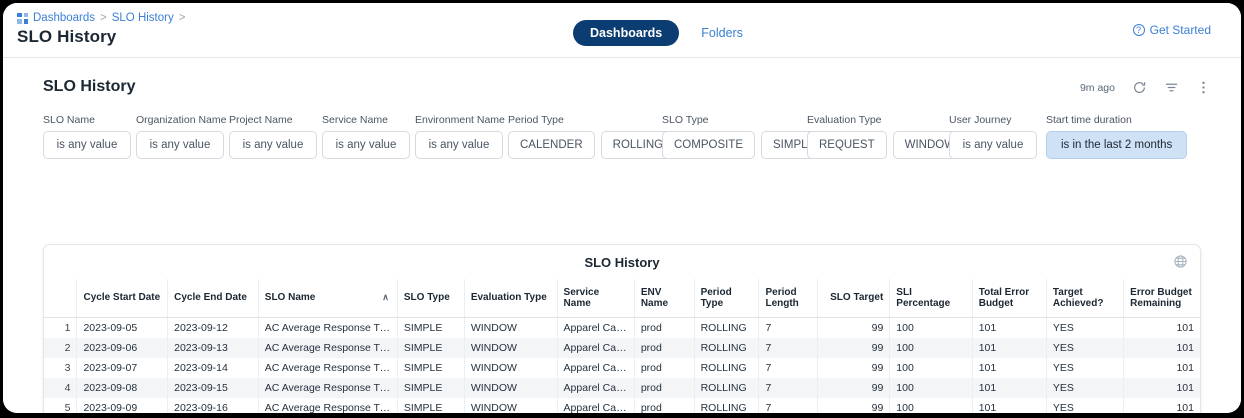 The height and width of the screenshot is (418, 1244). Describe the element at coordinates (853, 298) in the screenshot. I see `column-header-slo-target: SLO Target` at that location.